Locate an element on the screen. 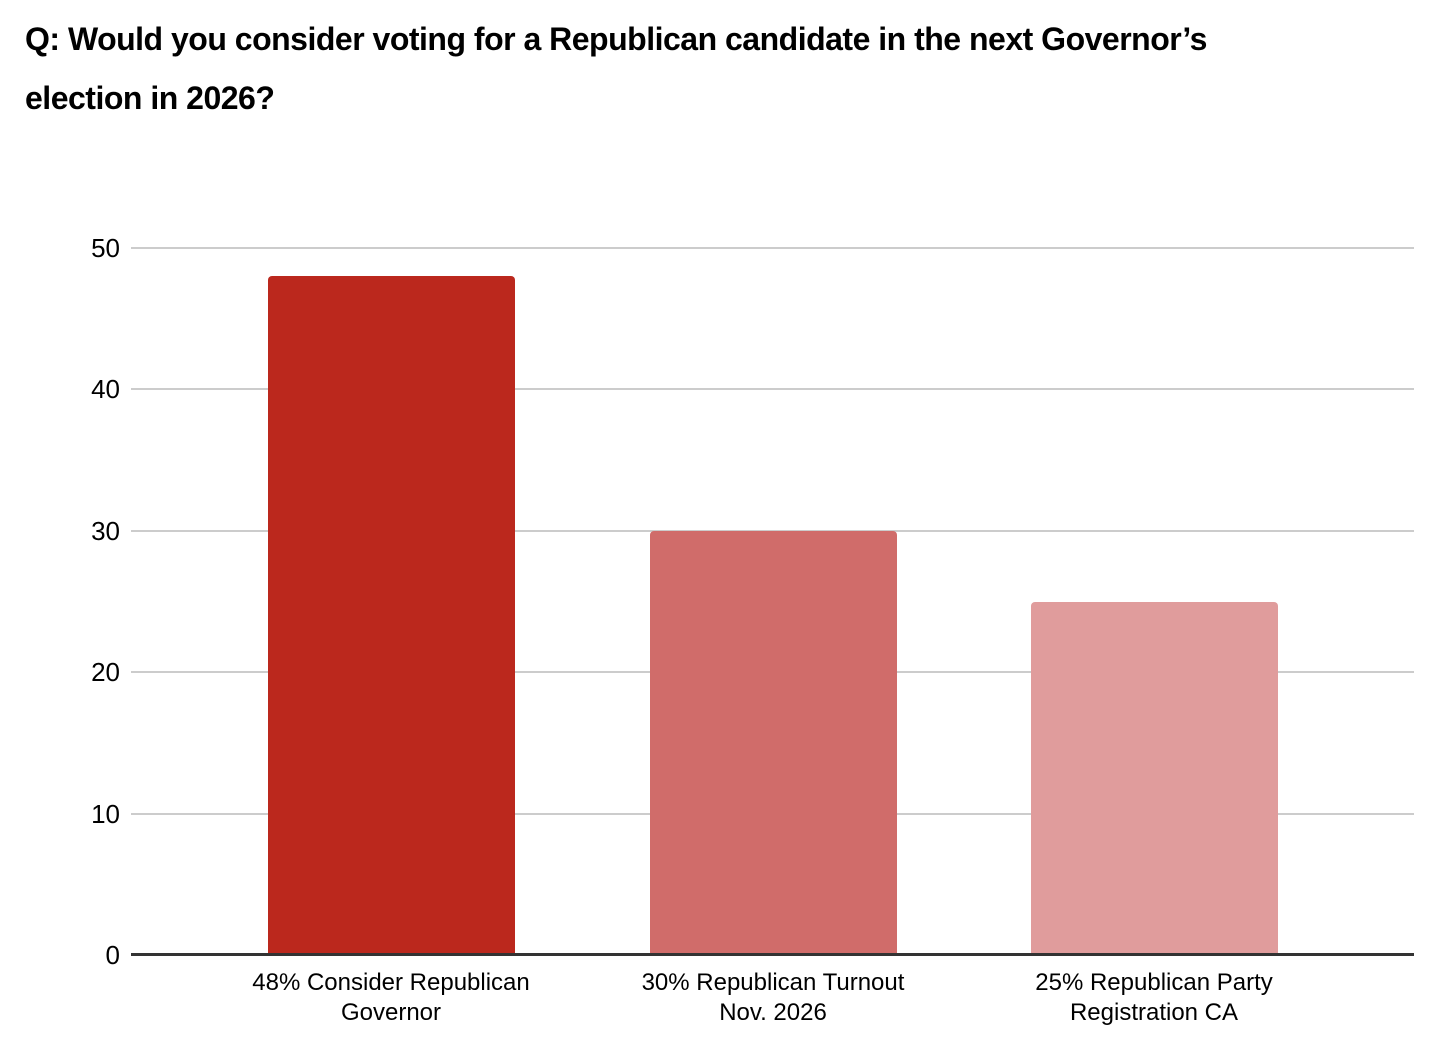 Image resolution: width=1450 pixels, height=1042 pixels. y-tick-label: 10 is located at coordinates (105, 813).